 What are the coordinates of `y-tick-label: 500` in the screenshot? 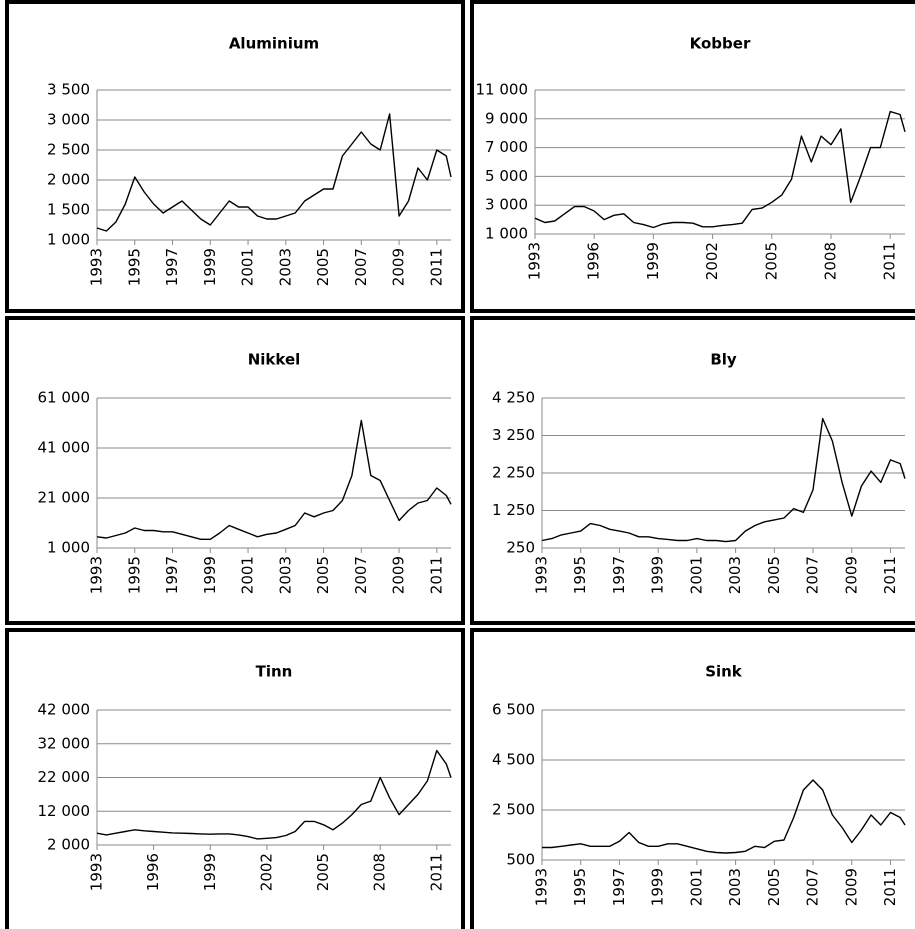 It's located at (520, 860).